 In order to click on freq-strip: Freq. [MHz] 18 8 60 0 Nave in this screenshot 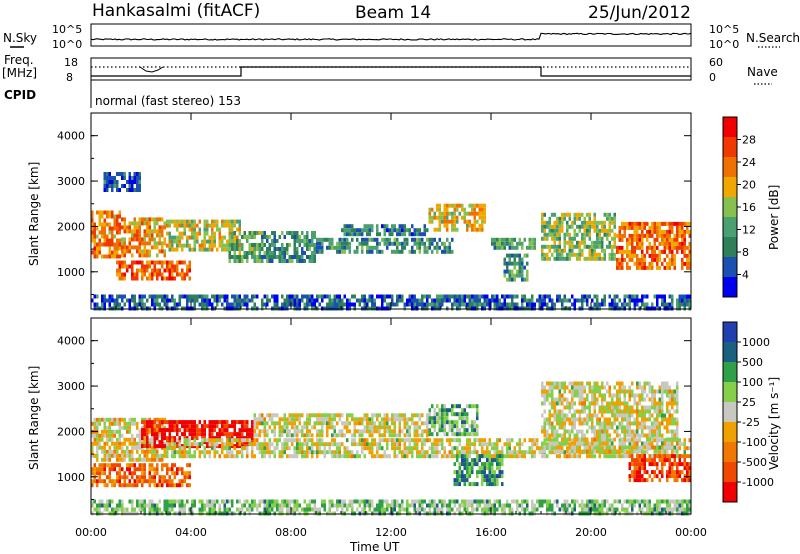, I will do `click(390, 69)`.